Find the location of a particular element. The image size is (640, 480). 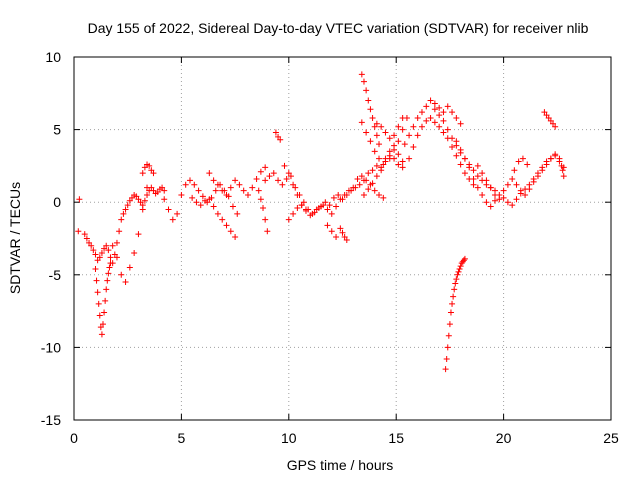

y-tick-label: -10 is located at coordinates (51, 347).